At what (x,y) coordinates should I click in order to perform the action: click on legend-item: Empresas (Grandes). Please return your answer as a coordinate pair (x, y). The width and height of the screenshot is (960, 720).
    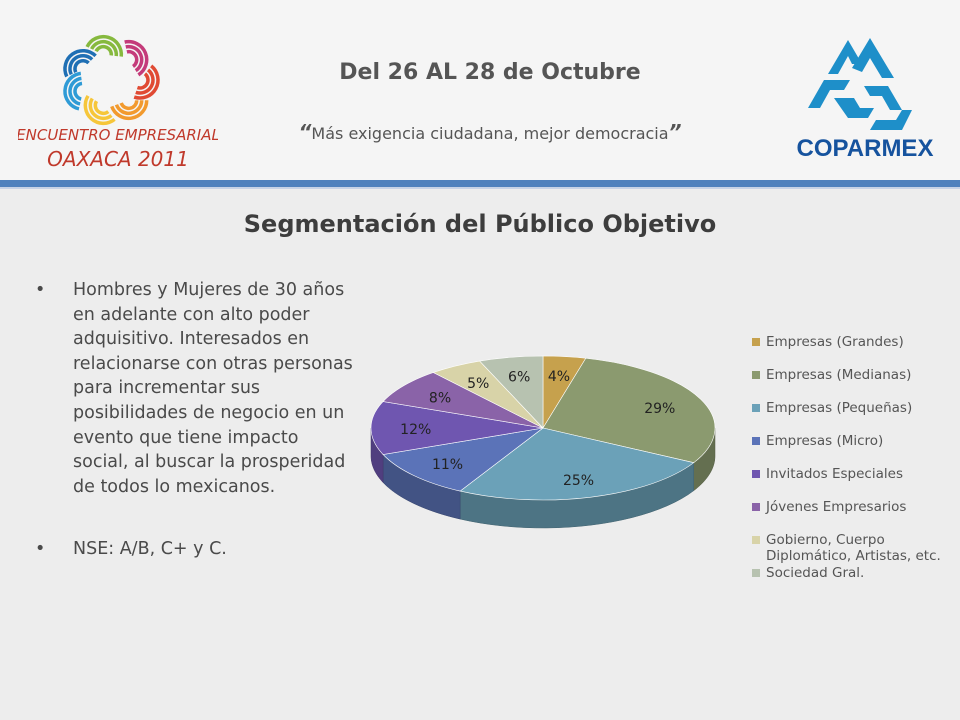
    Looking at the image, I should click on (854, 342).